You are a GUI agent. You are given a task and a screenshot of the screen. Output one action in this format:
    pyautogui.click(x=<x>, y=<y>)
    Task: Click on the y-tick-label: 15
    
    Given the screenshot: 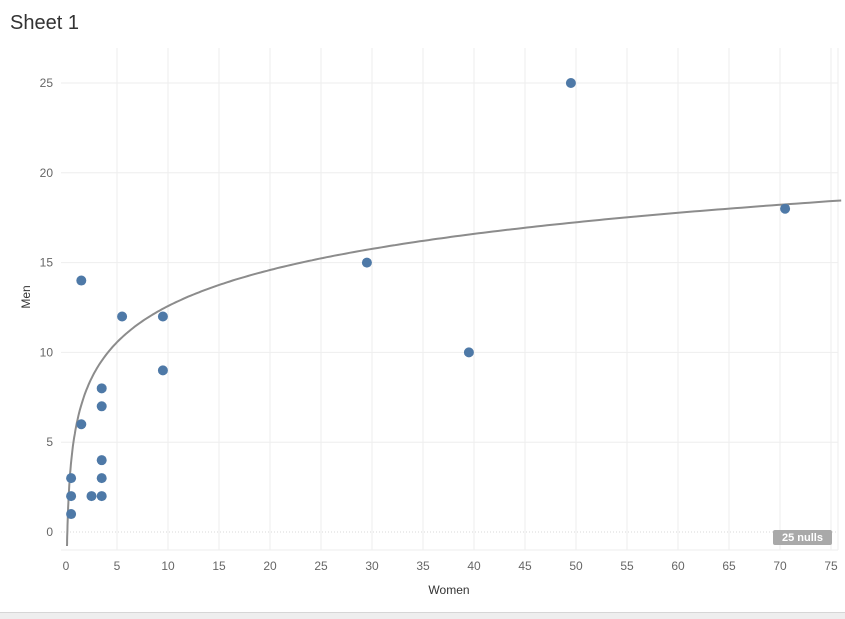 What is the action you would take?
    pyautogui.click(x=47, y=263)
    